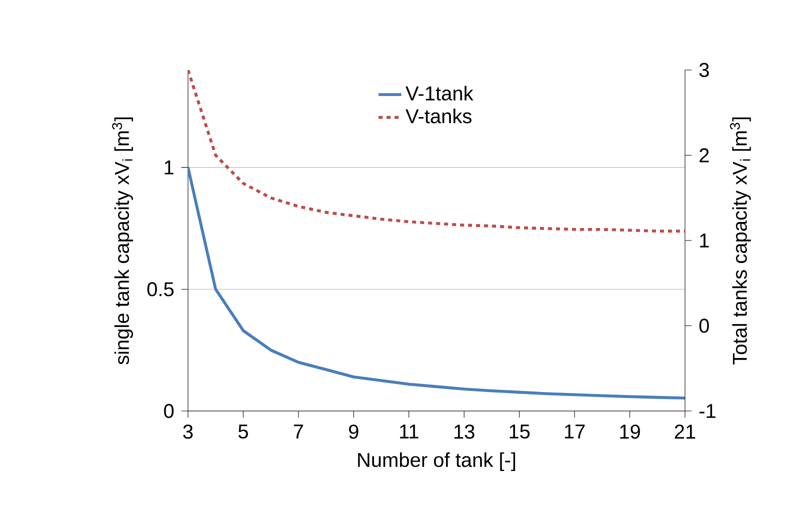  What do you see at coordinates (707, 411) in the screenshot?
I see `y2-tick-label: -1` at bounding box center [707, 411].